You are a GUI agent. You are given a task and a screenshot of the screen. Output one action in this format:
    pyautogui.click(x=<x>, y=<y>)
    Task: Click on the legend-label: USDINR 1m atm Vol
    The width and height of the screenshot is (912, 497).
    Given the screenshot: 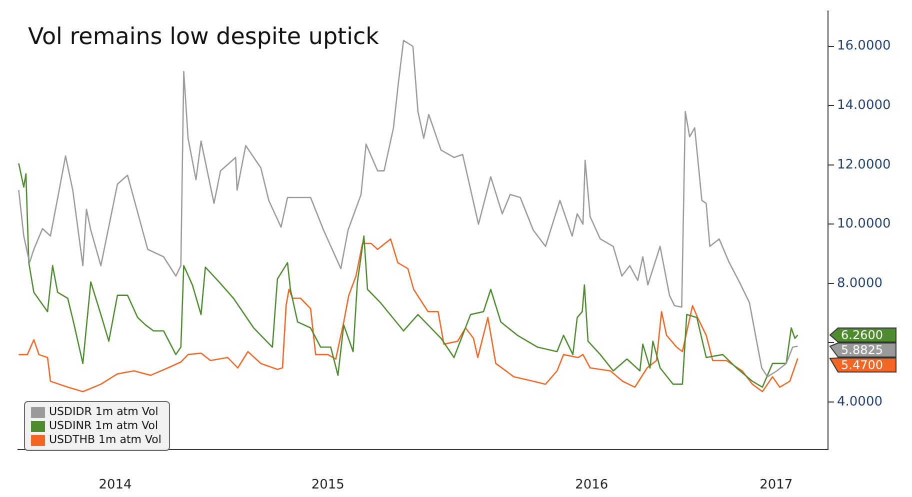 What is the action you would take?
    pyautogui.click(x=103, y=426)
    